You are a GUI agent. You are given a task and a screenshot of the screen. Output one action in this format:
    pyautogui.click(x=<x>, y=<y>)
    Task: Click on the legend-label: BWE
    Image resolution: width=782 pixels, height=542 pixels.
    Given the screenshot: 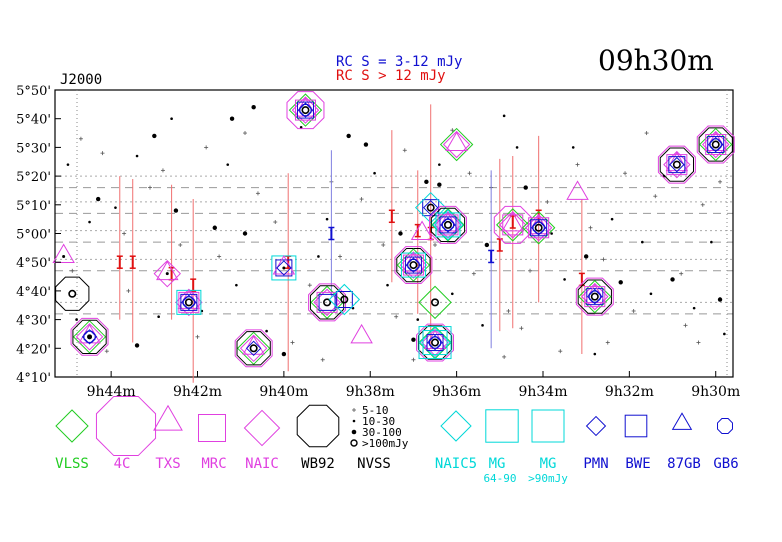 What is the action you would take?
    pyautogui.click(x=637, y=464)
    